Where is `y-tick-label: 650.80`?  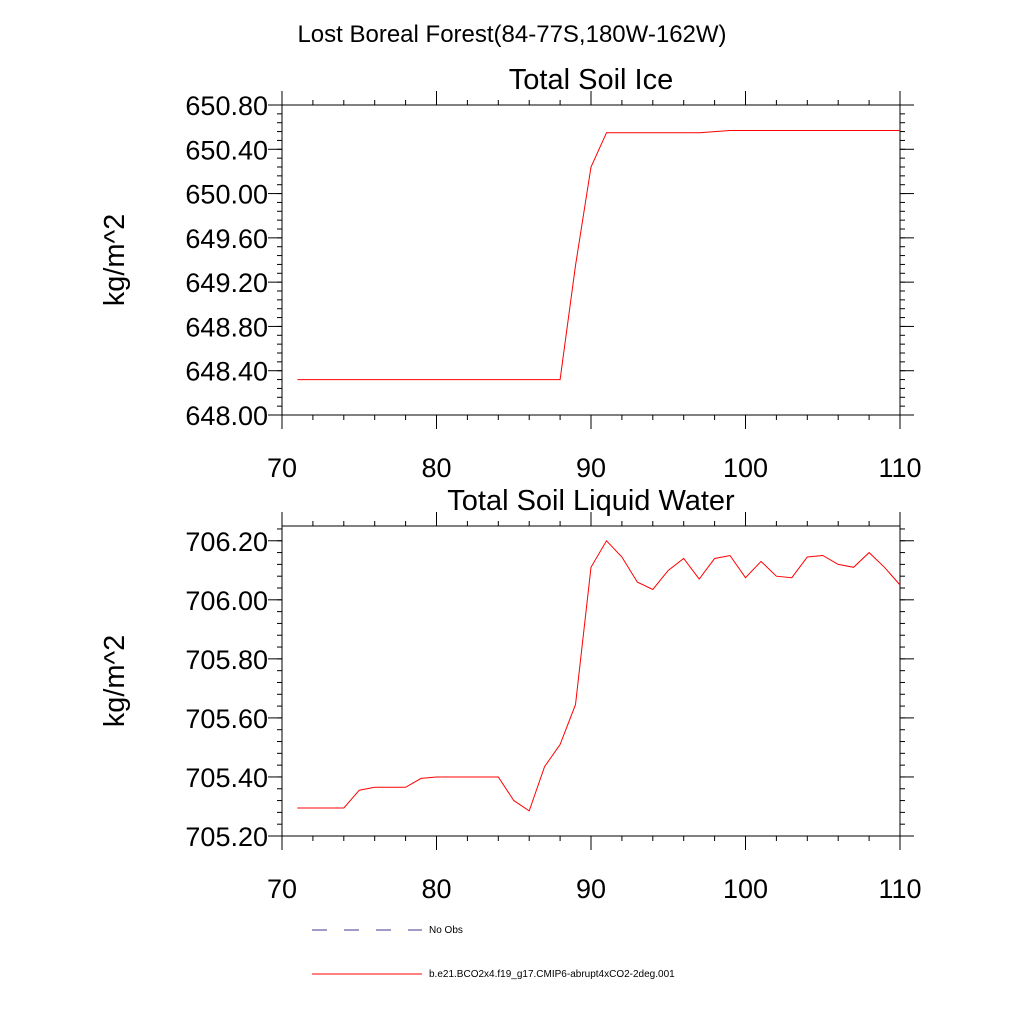 y-tick-label: 650.80 is located at coordinates (226, 106).